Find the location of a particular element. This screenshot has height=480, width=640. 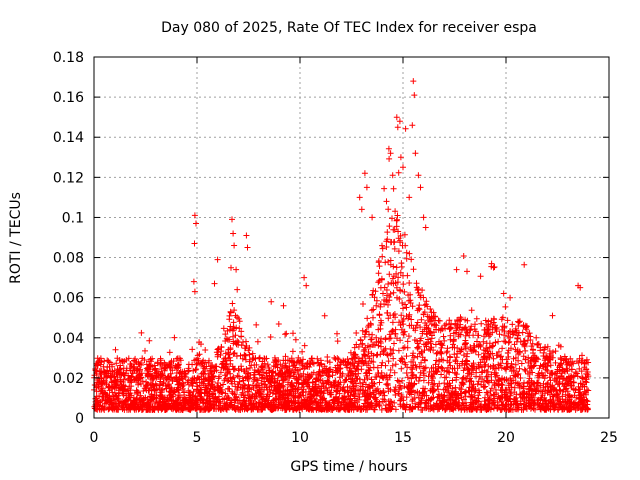

y-tick-label: 0.1 is located at coordinates (73, 218).